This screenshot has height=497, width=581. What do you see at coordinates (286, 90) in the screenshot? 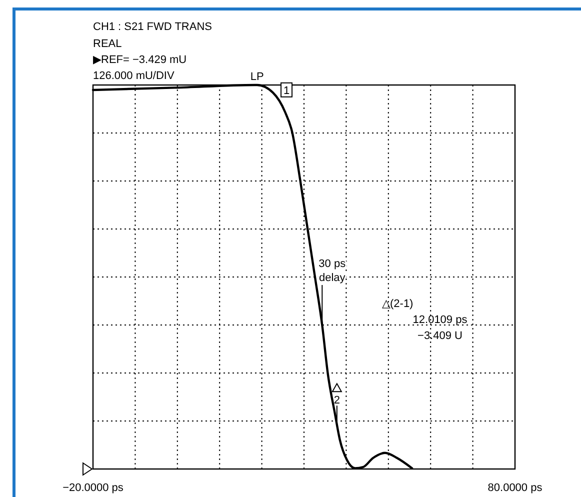
I see `annotation: 1` at bounding box center [286, 90].